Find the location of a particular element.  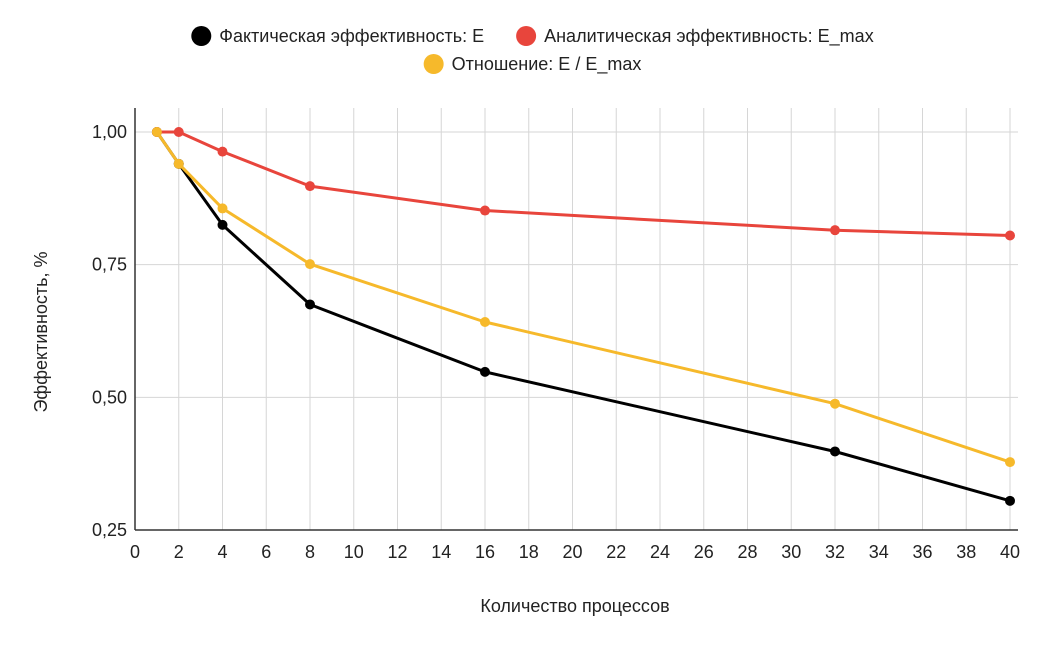

x-tick-label: 40 is located at coordinates (1010, 552).